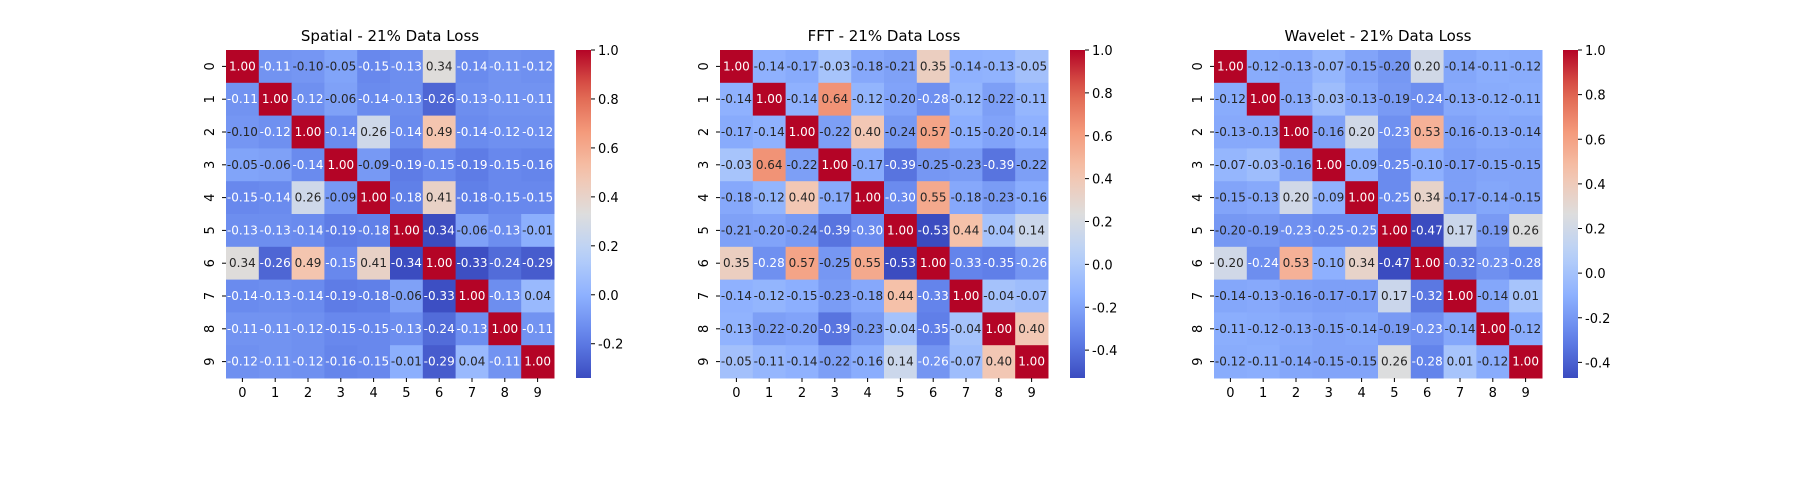  I want to click on cell-label: -0.39, so click(834, 230).